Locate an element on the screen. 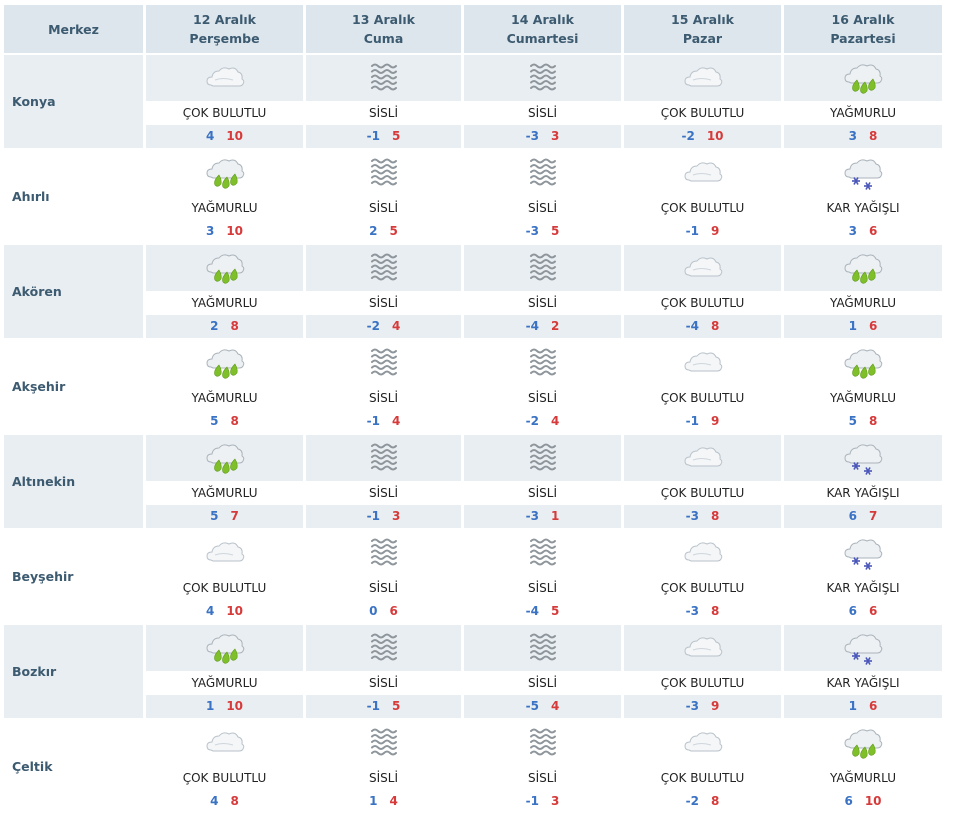 The height and width of the screenshot is (816, 954). day-weekday: Cumartesi is located at coordinates (542, 38).